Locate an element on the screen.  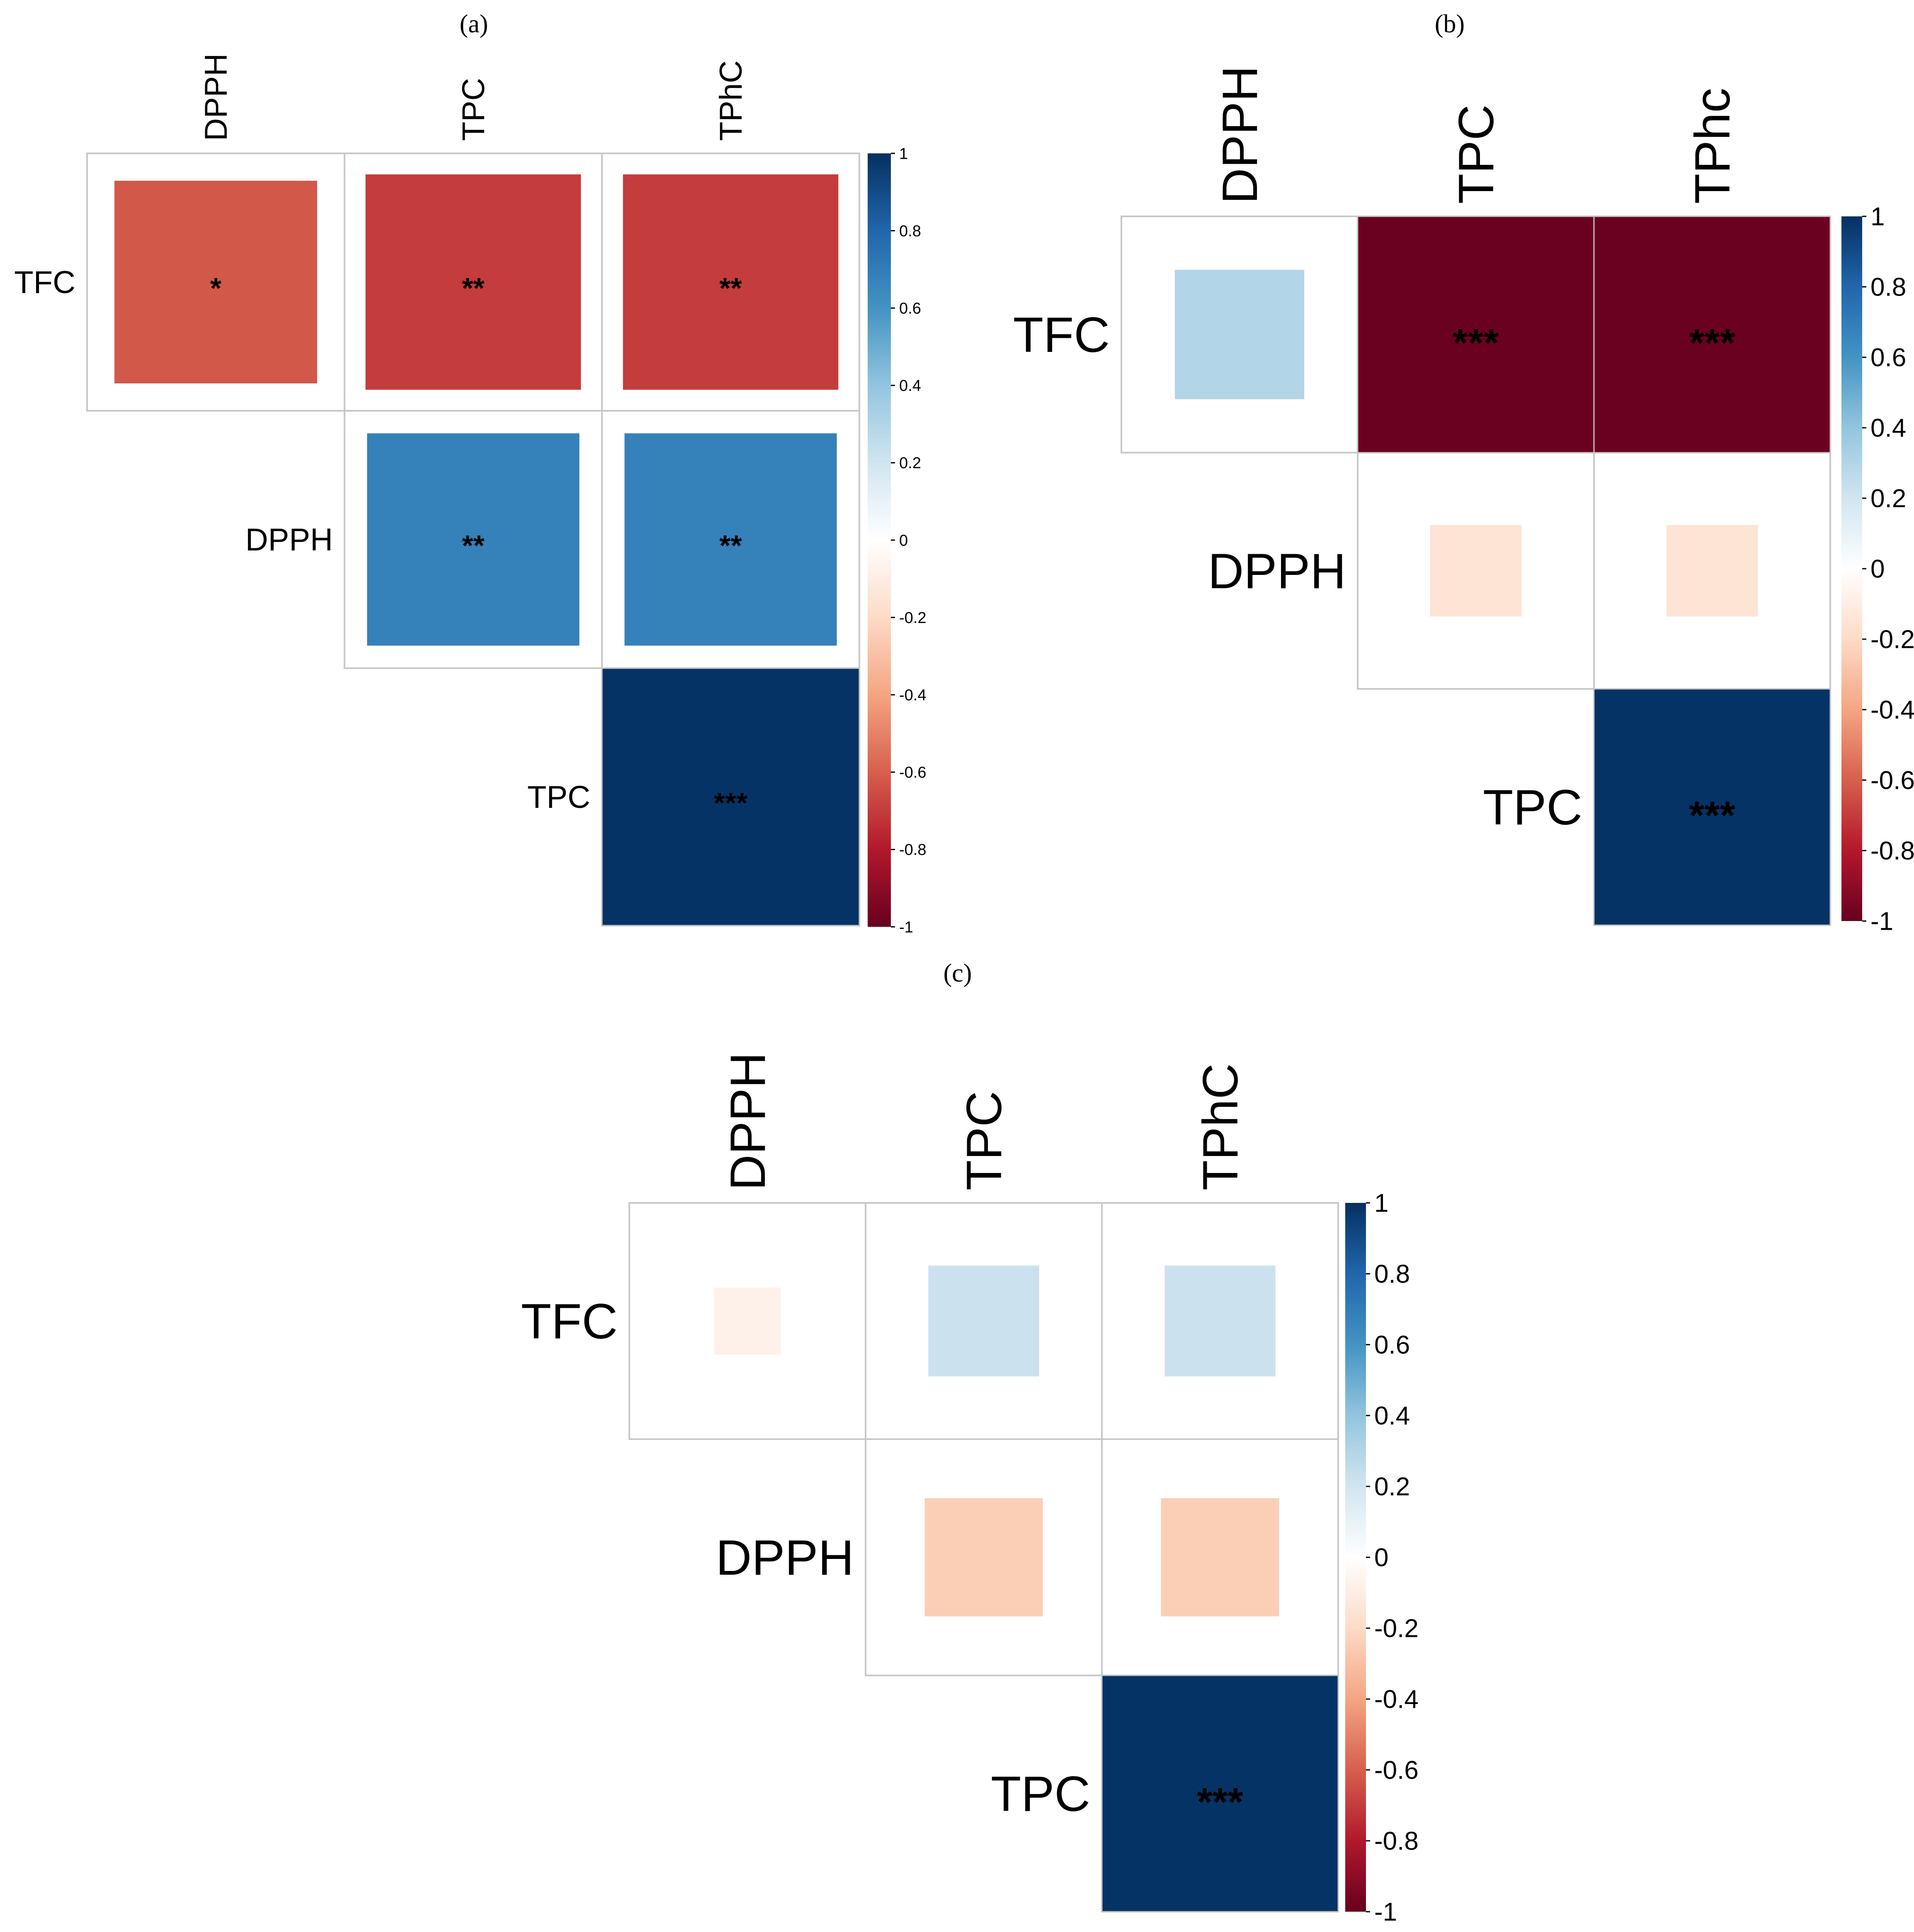
significance-stars-tfc-tpc: *** is located at coordinates (1476, 343).